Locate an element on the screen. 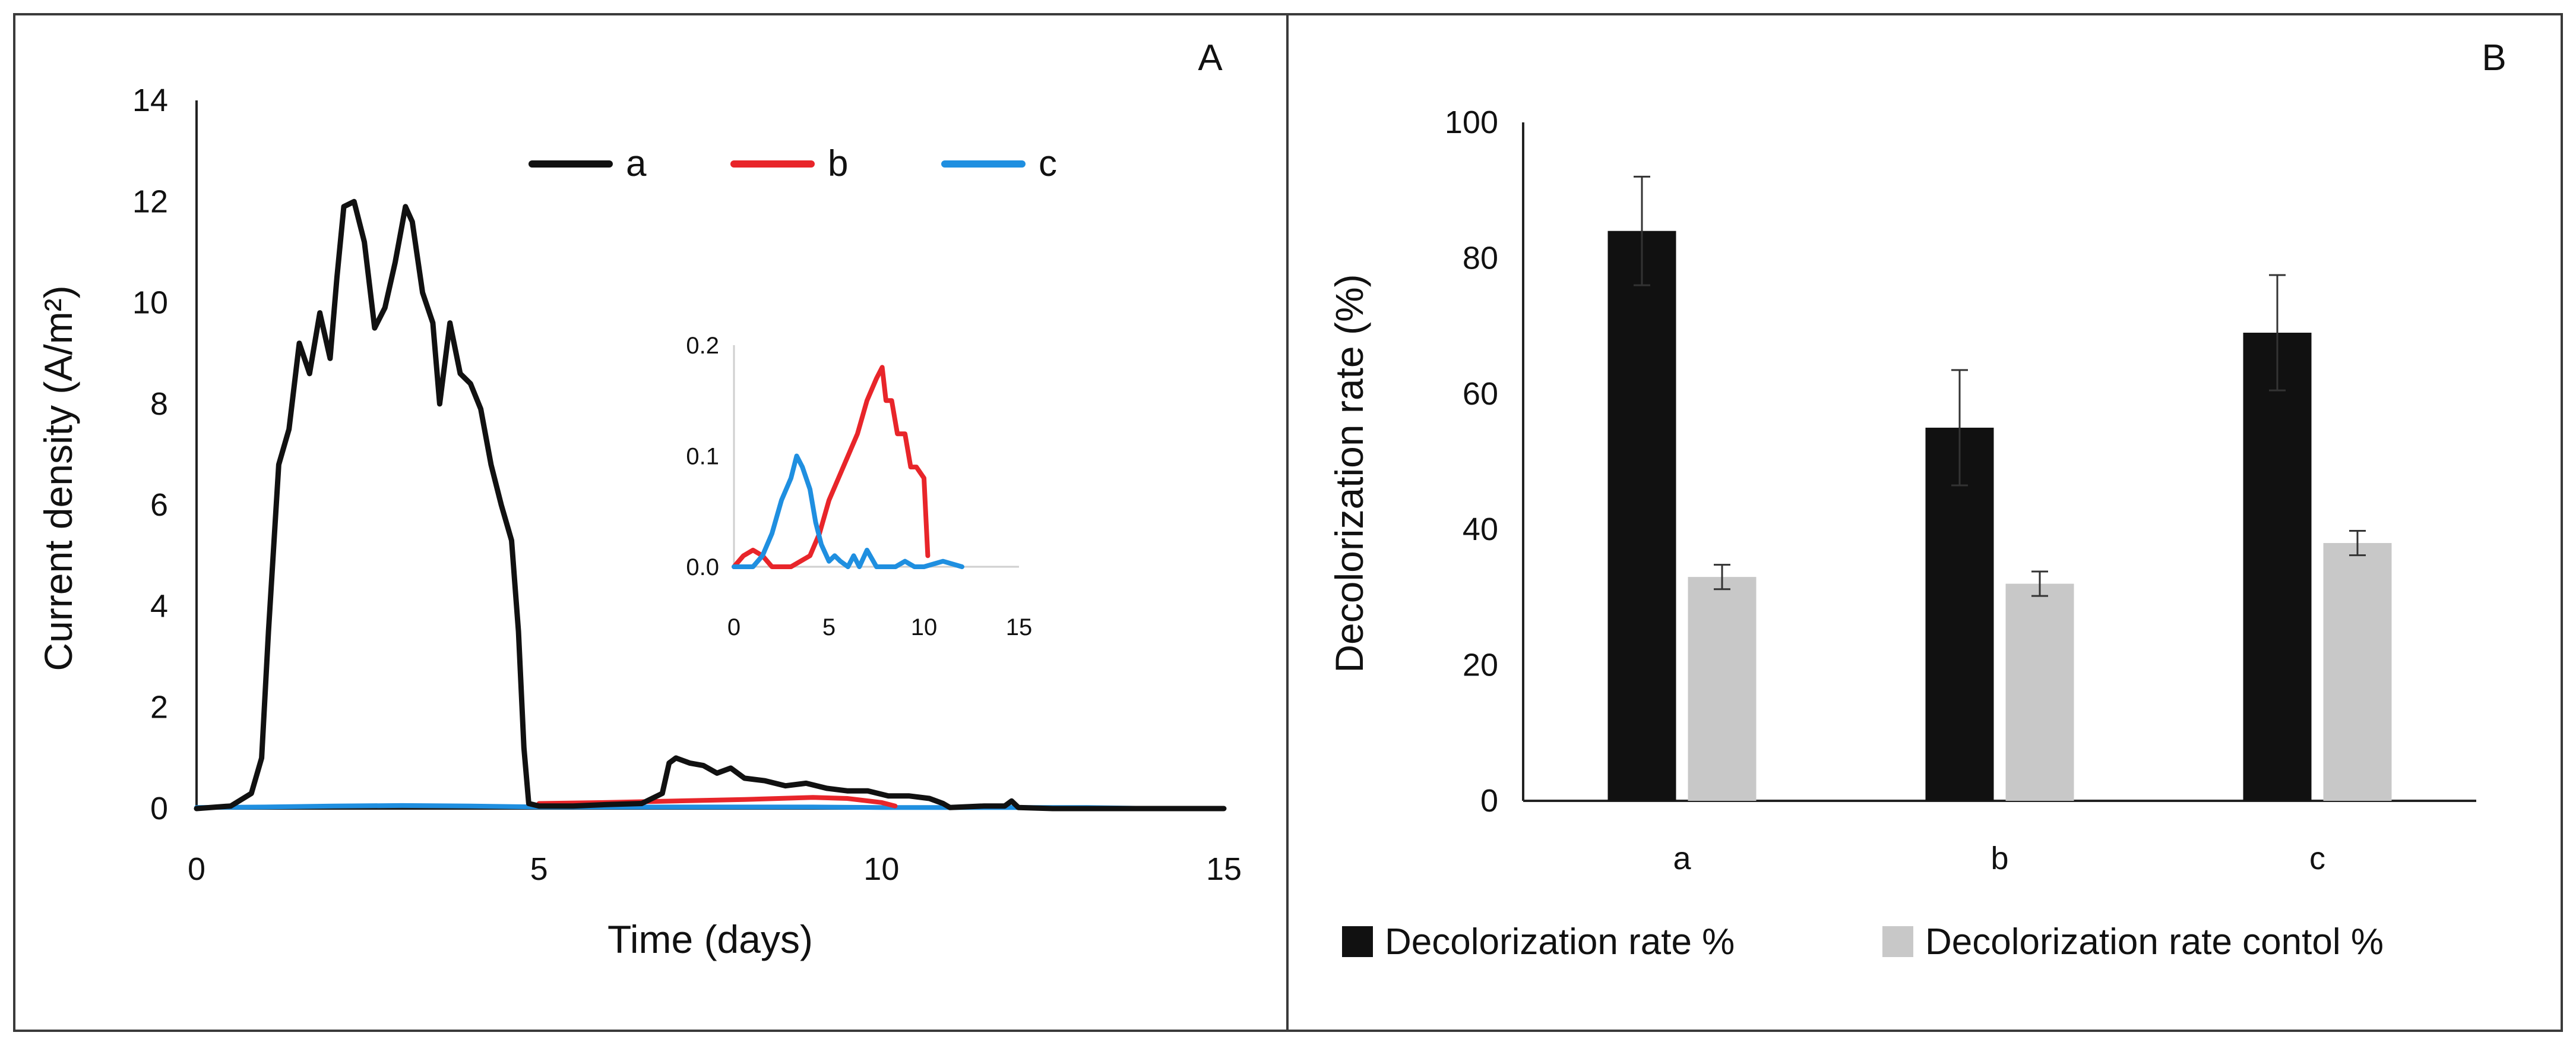 The width and height of the screenshot is (2576, 1045). inset-x-tick-label: 10 is located at coordinates (924, 627).